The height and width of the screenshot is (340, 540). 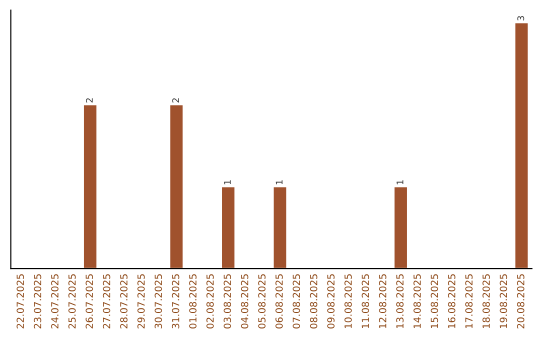 What do you see at coordinates (72, 301) in the screenshot?
I see `x-tick-label: 25.07.2025` at bounding box center [72, 301].